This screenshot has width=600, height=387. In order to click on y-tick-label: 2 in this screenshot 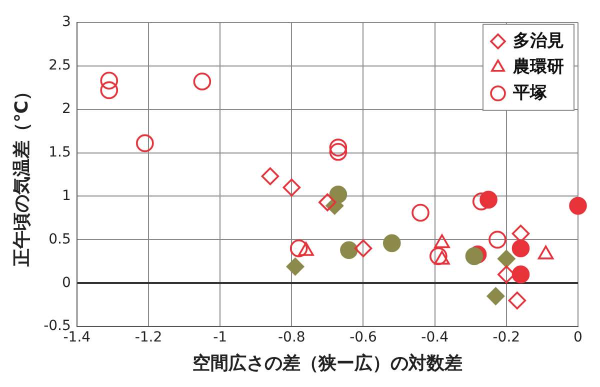, I will do `click(66, 108)`.